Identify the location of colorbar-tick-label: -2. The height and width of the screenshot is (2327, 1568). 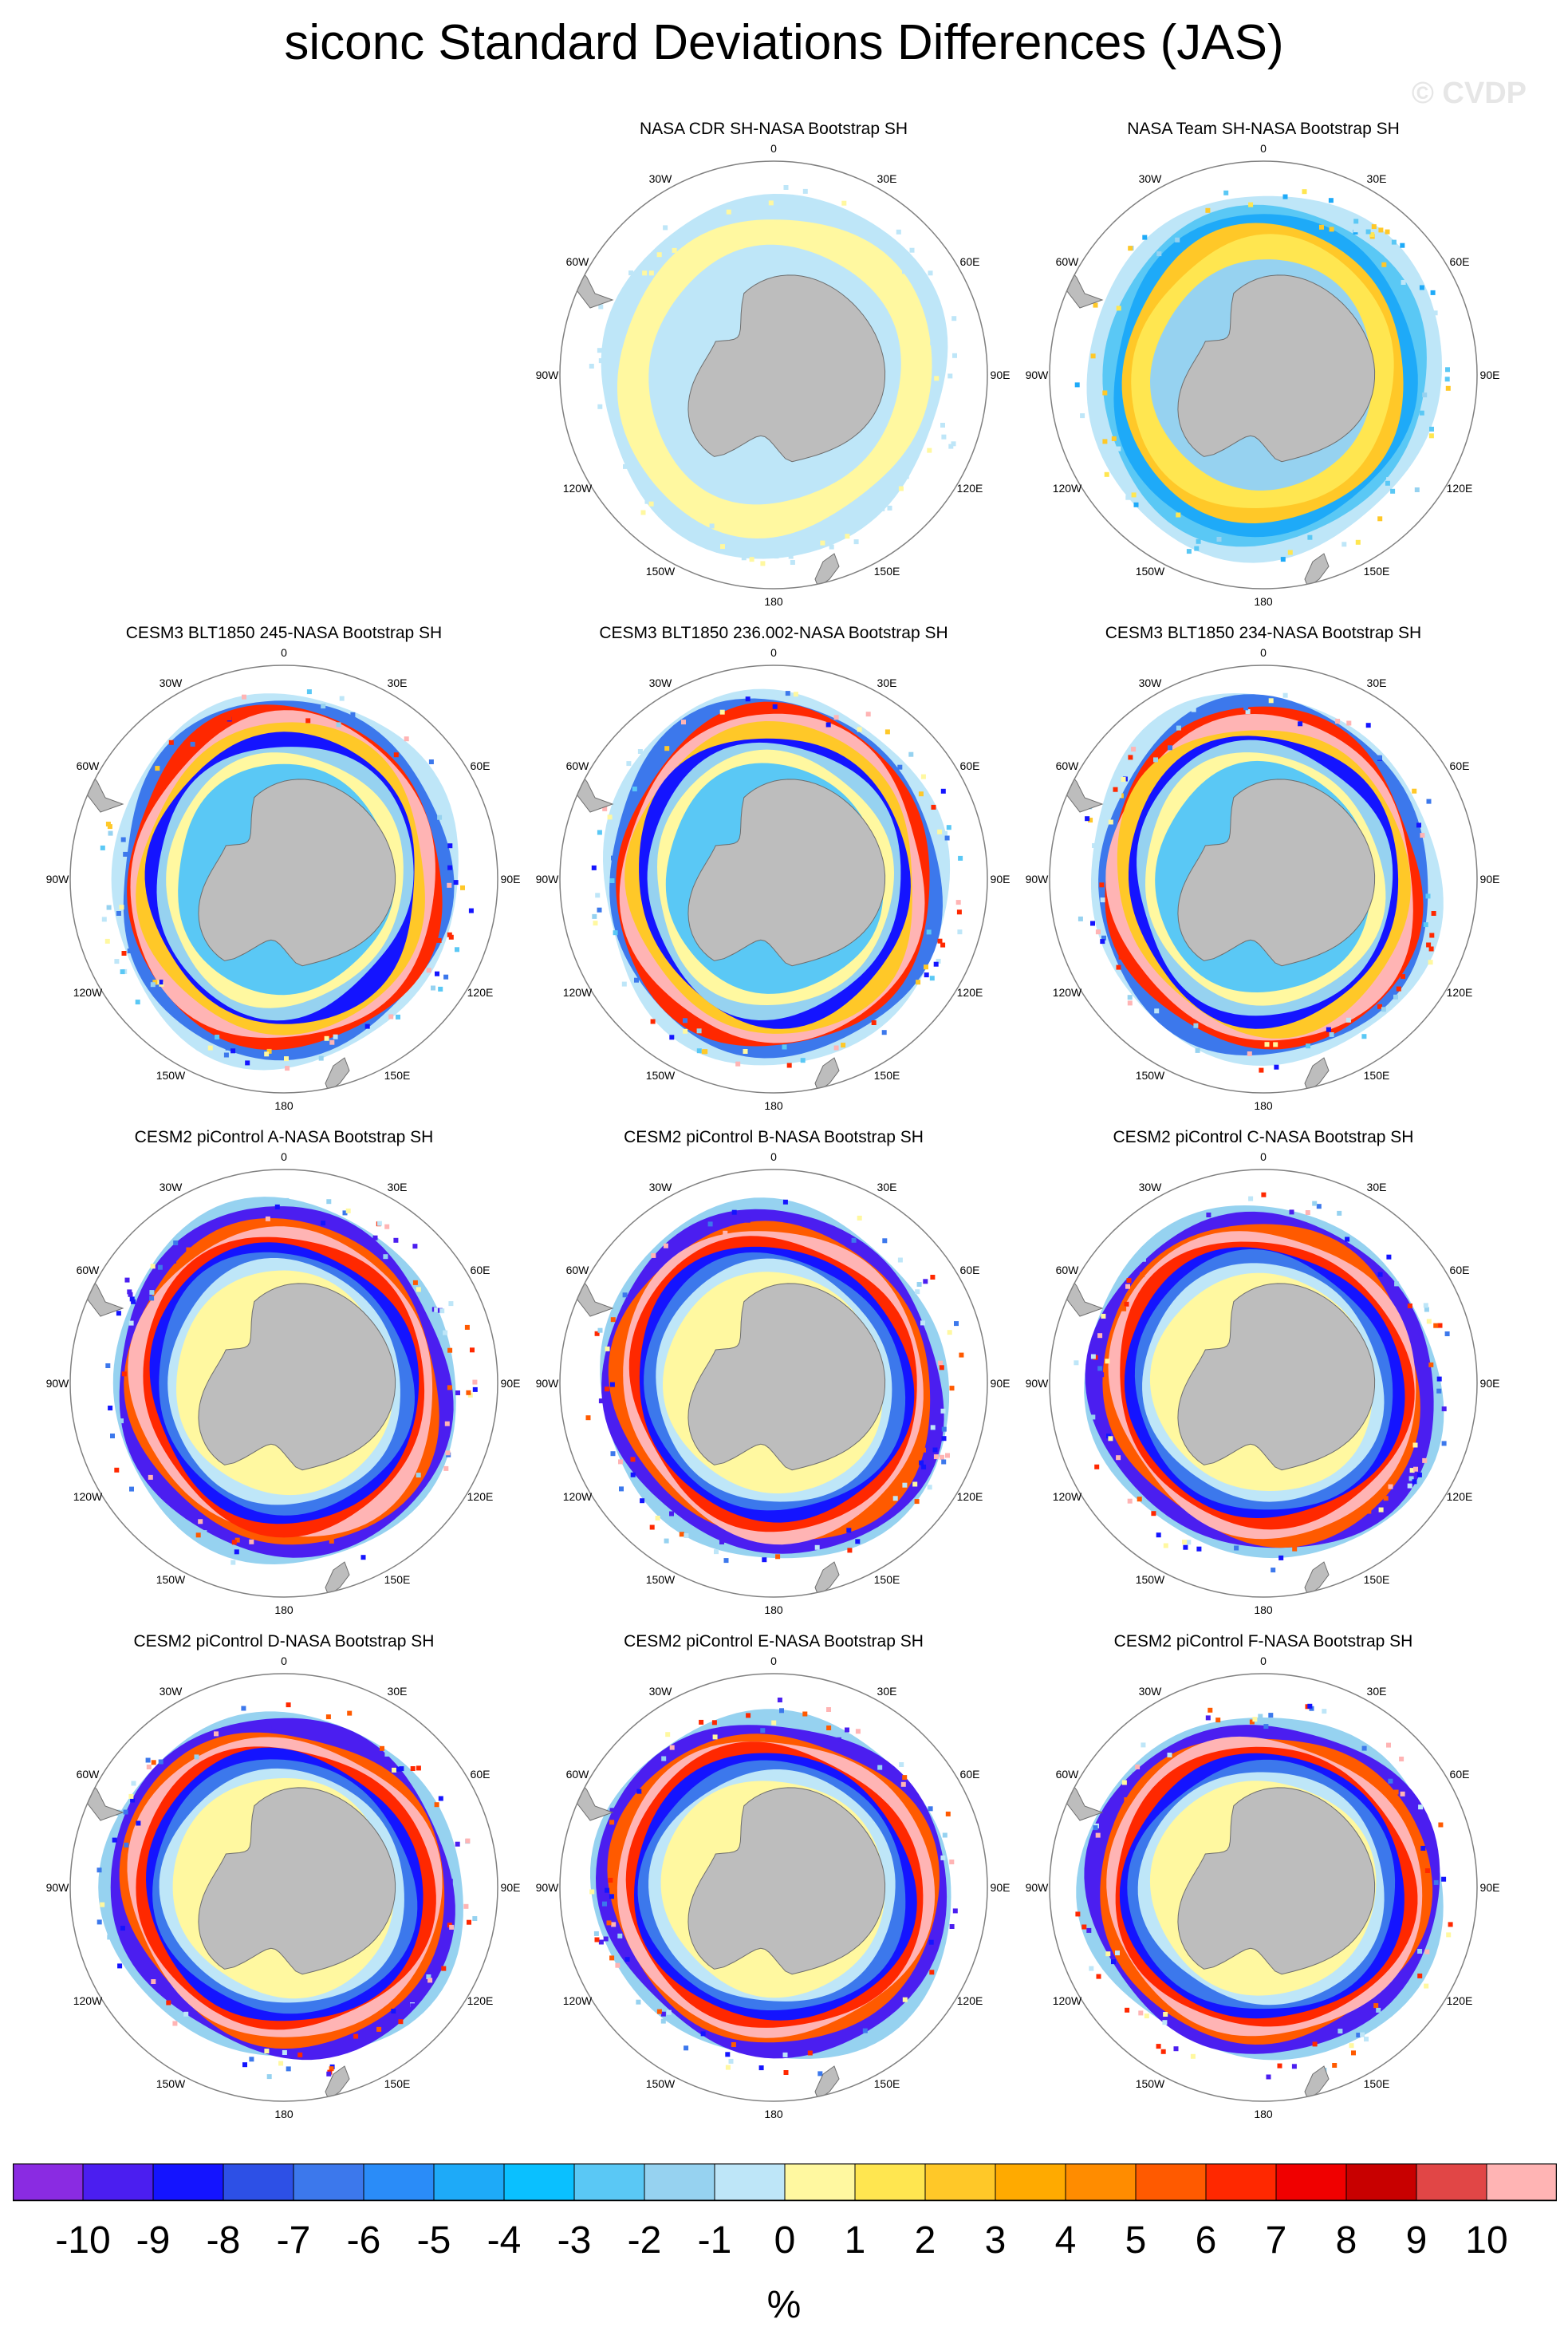
(645, 2240).